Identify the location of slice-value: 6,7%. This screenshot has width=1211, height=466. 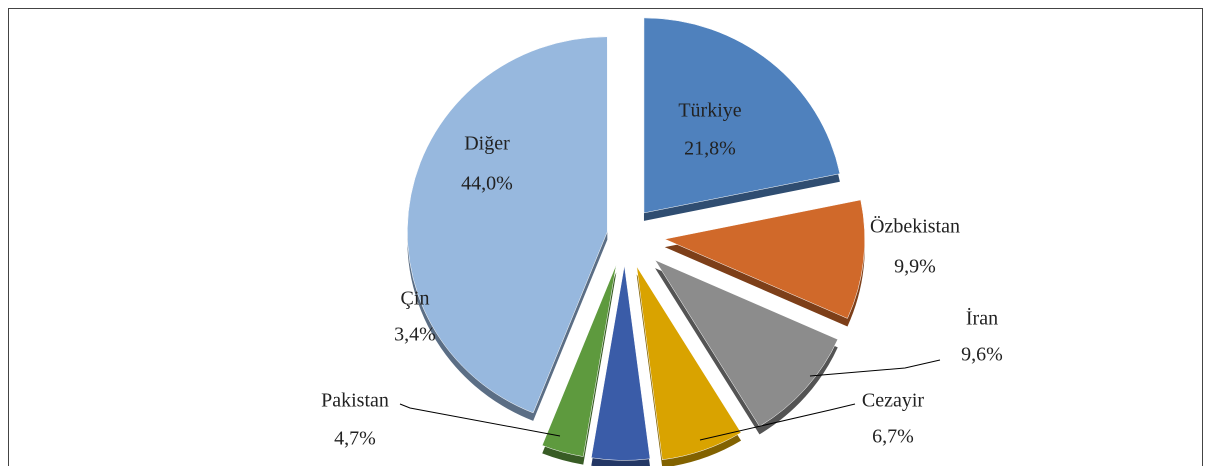
(893, 437).